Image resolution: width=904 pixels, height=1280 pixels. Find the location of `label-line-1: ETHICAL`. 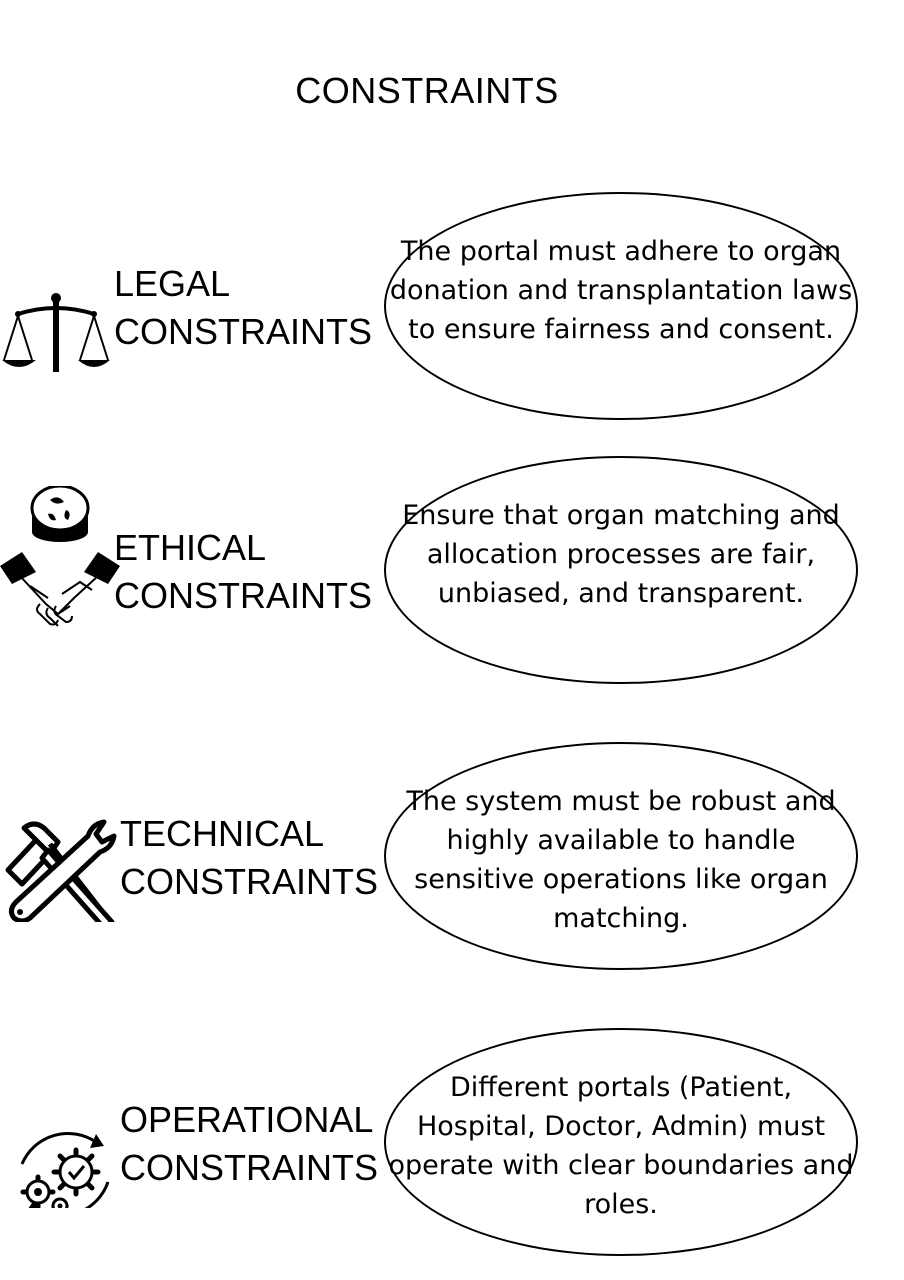

label-line-1: ETHICAL is located at coordinates (190, 547).